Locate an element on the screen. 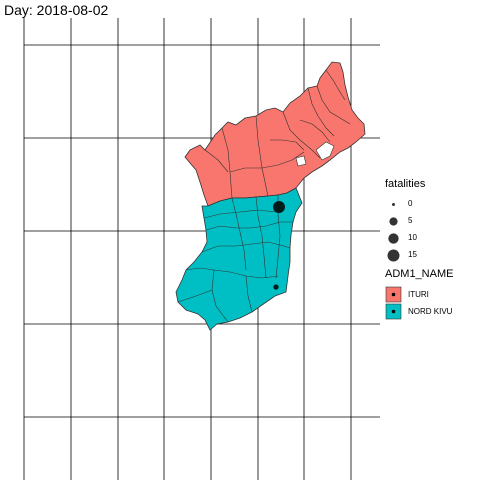 The height and width of the screenshot is (480, 480). size-legend-label: 10 is located at coordinates (412, 237).